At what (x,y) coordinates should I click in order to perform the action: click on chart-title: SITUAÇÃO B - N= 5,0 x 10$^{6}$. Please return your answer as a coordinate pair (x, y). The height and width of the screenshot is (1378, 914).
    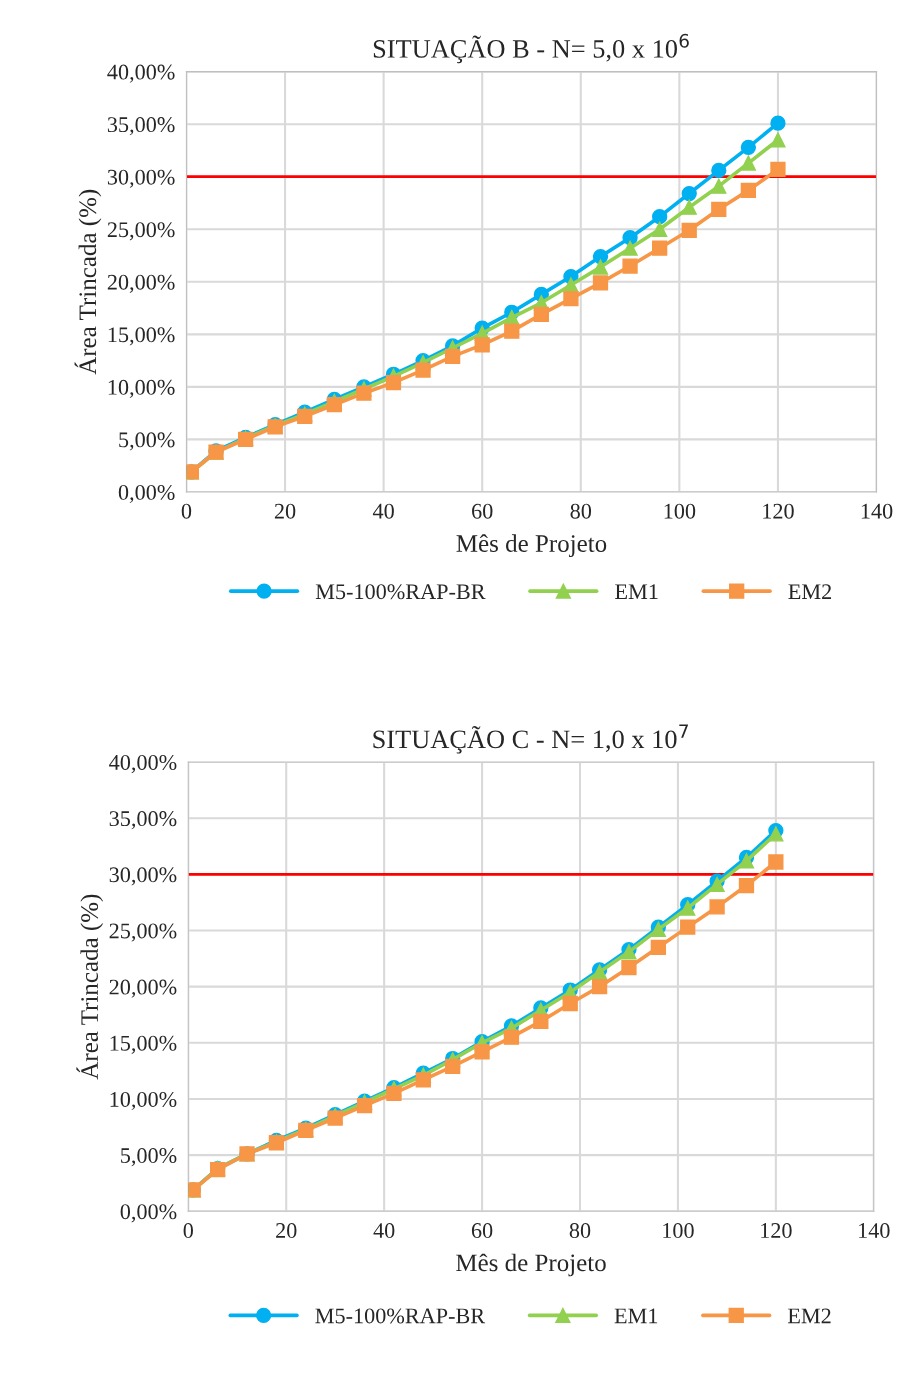
    Looking at the image, I should click on (531, 48).